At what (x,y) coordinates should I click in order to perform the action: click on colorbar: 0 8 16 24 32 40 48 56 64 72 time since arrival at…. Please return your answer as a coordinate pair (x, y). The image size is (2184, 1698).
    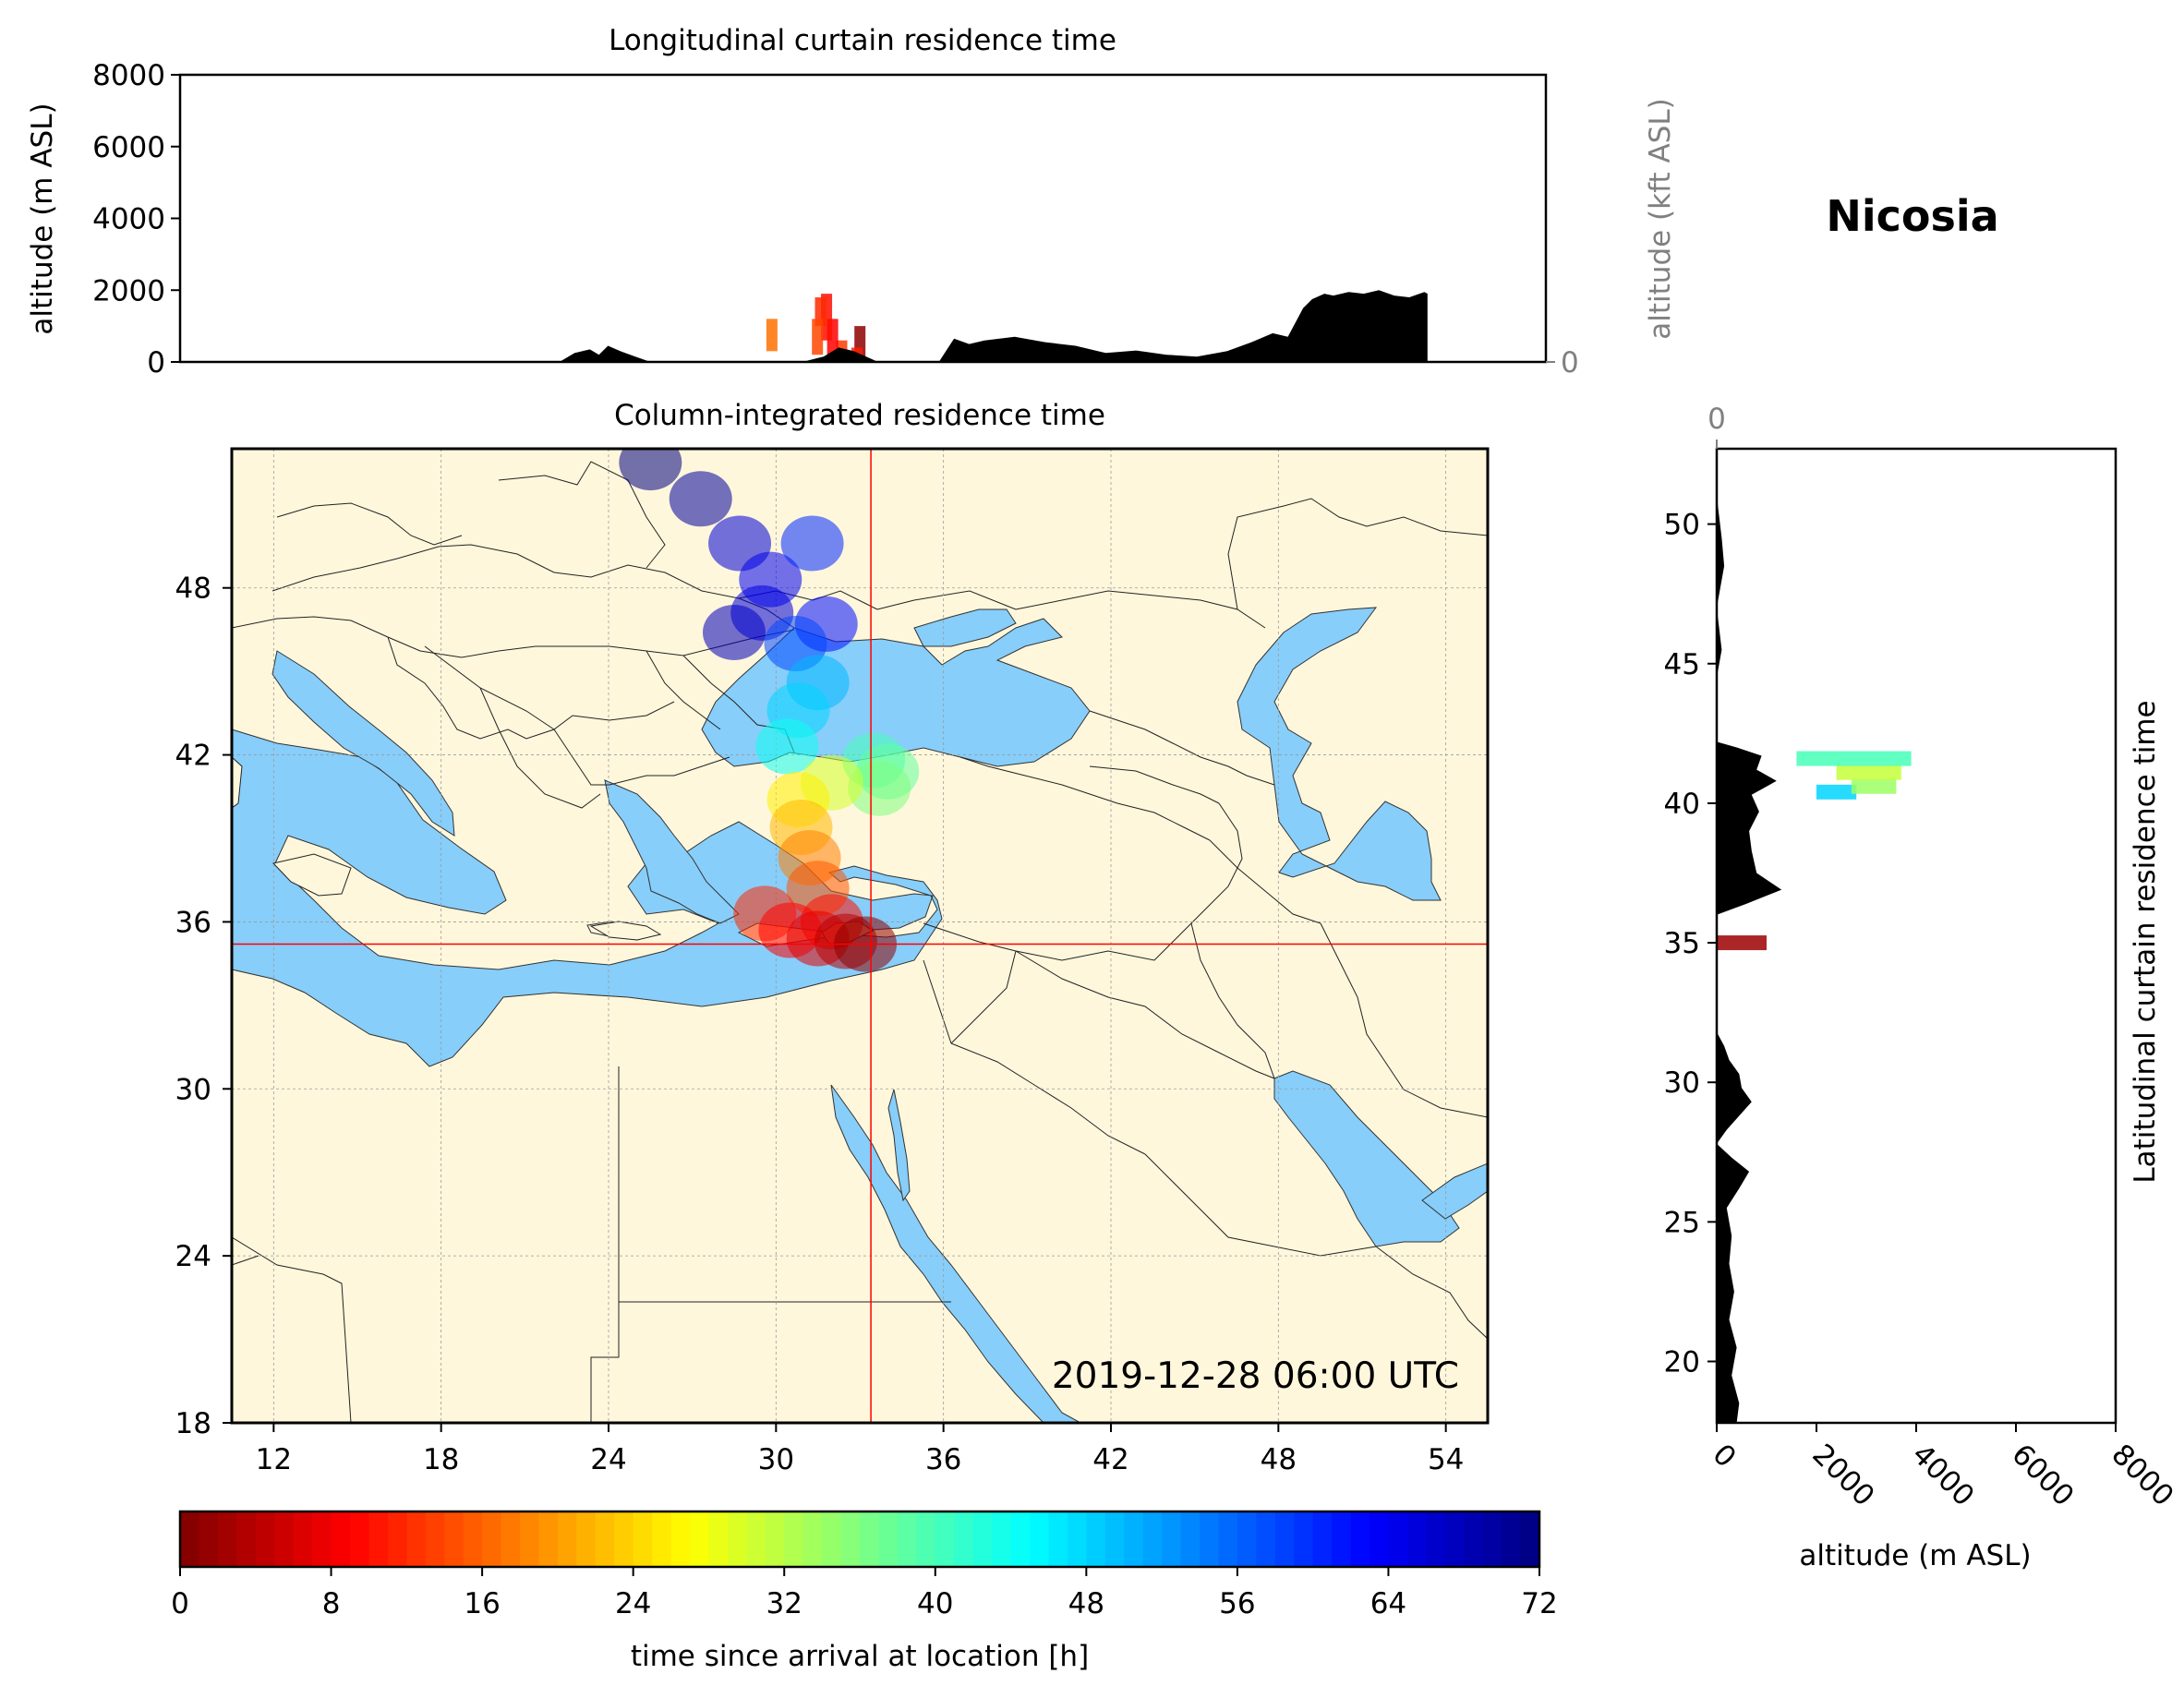
    Looking at the image, I should click on (864, 1591).